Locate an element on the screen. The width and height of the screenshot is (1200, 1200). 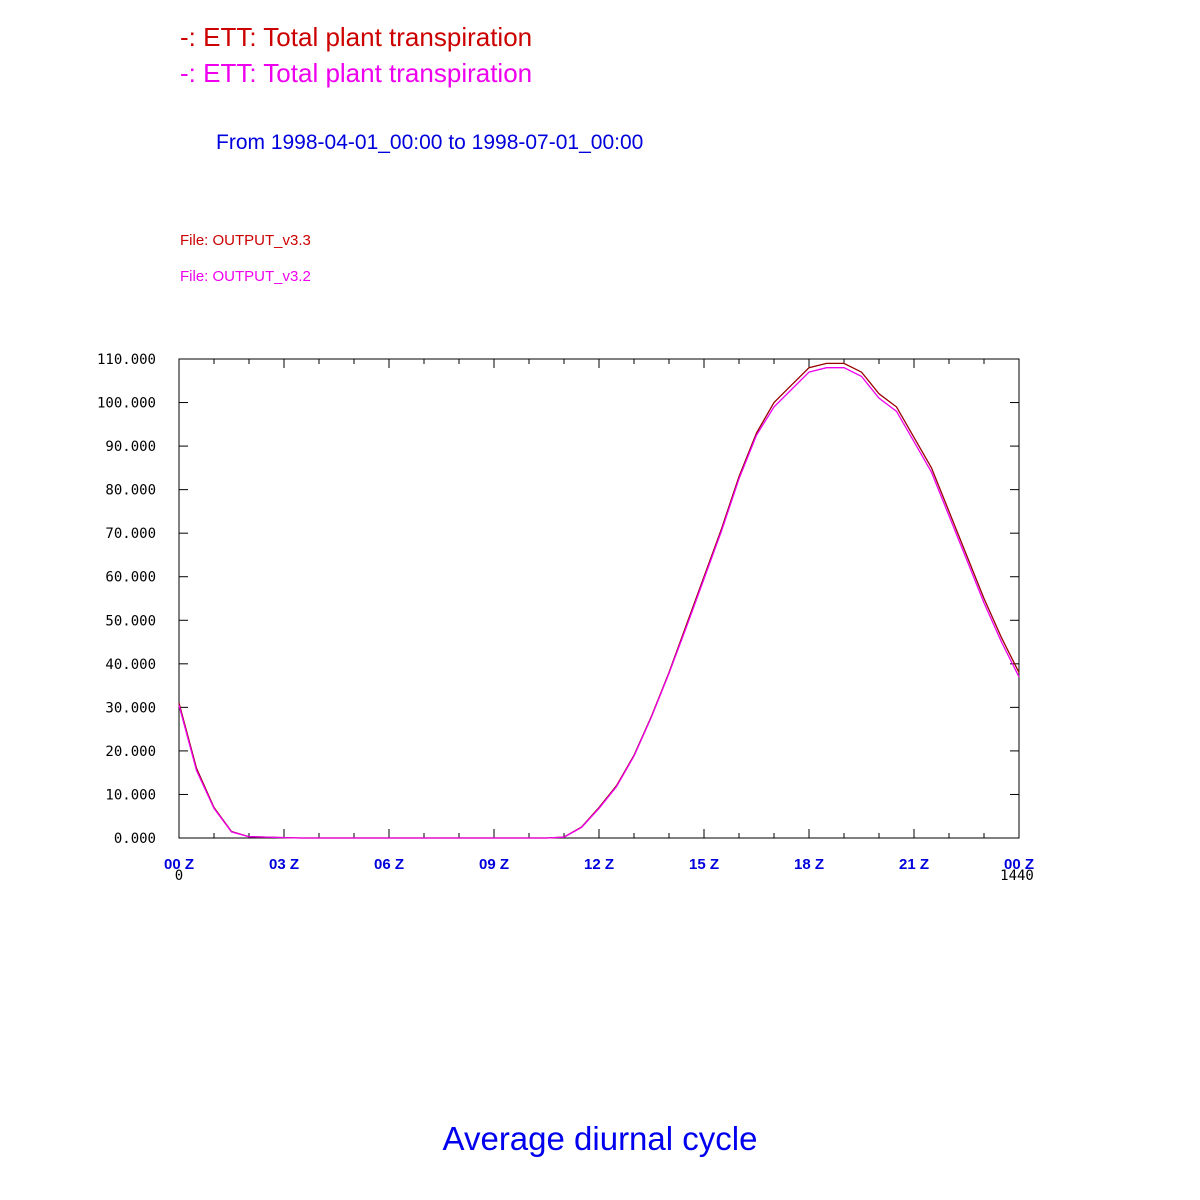
x-end-label: 1440 is located at coordinates (1017, 876).